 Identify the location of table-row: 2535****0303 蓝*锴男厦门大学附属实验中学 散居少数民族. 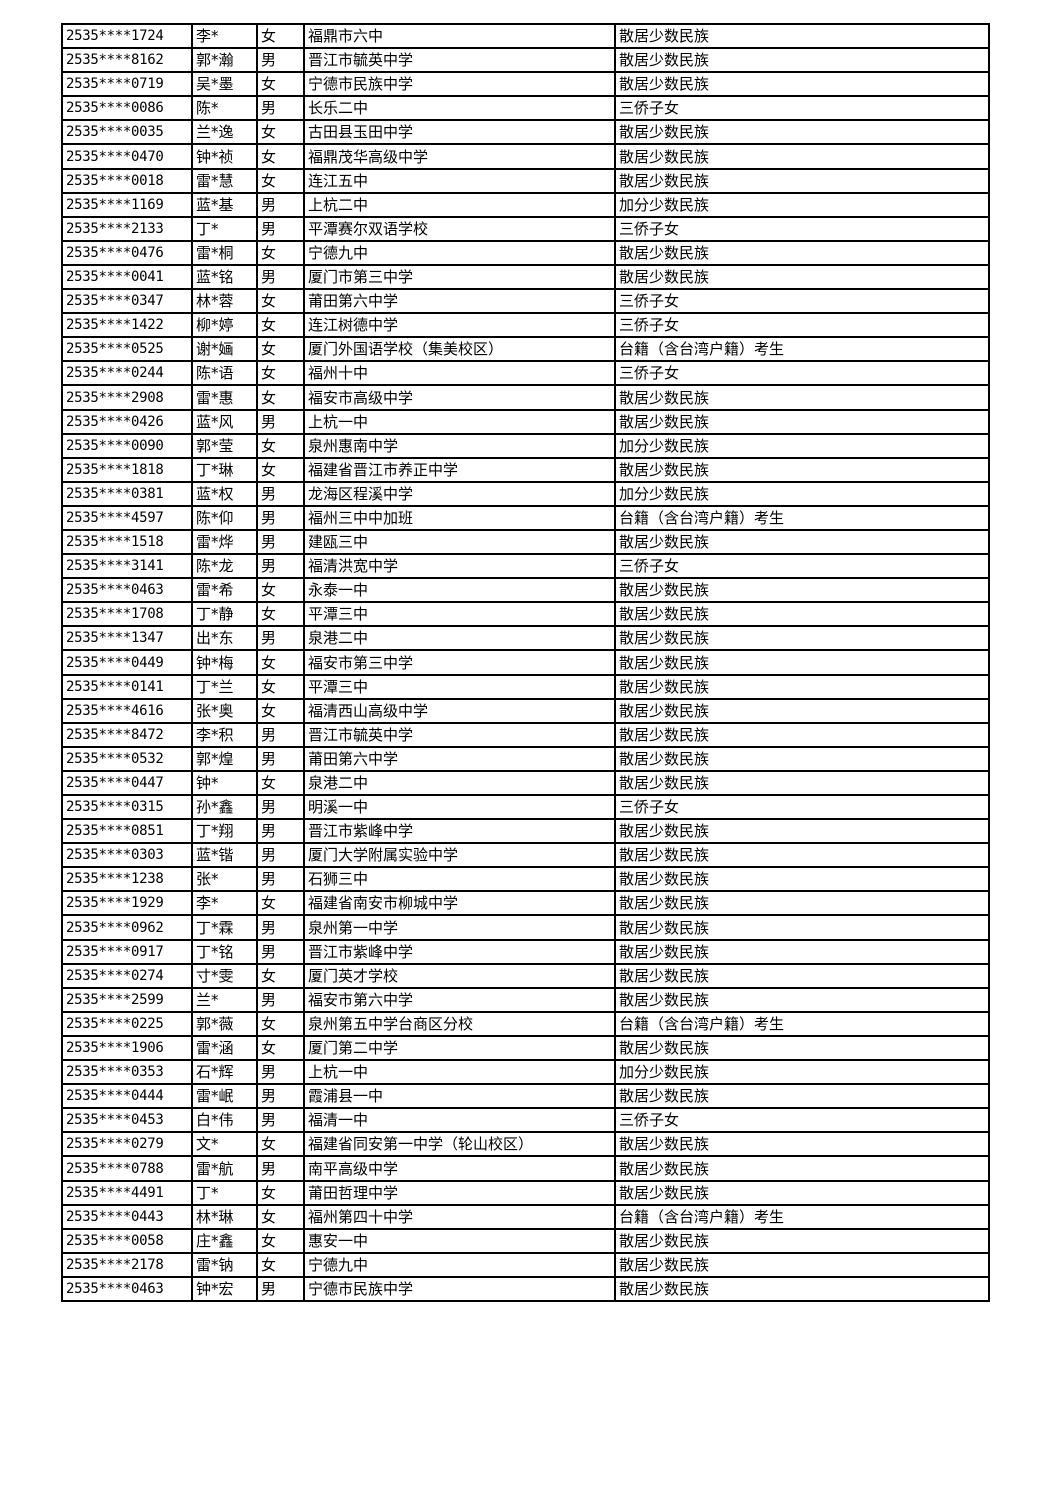
(525, 855).